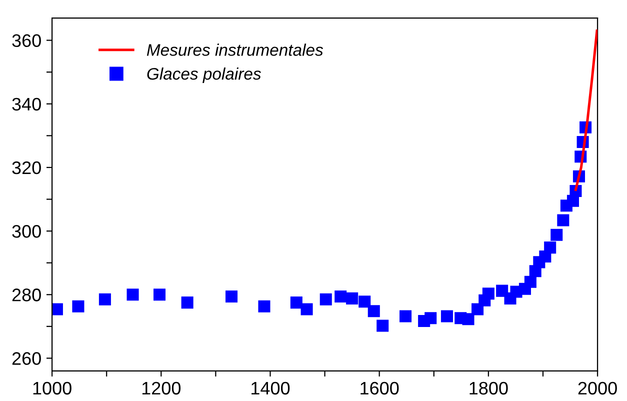 The image size is (627, 401). What do you see at coordinates (26, 104) in the screenshot?
I see `y-tick-label: 340` at bounding box center [26, 104].